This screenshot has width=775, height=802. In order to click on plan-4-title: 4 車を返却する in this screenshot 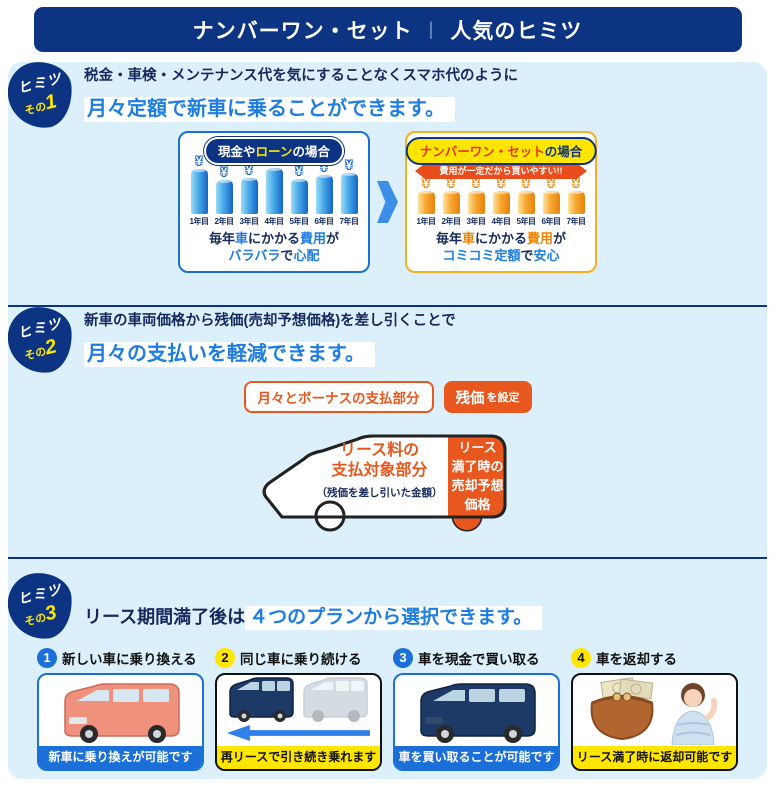, I will do `click(654, 658)`.